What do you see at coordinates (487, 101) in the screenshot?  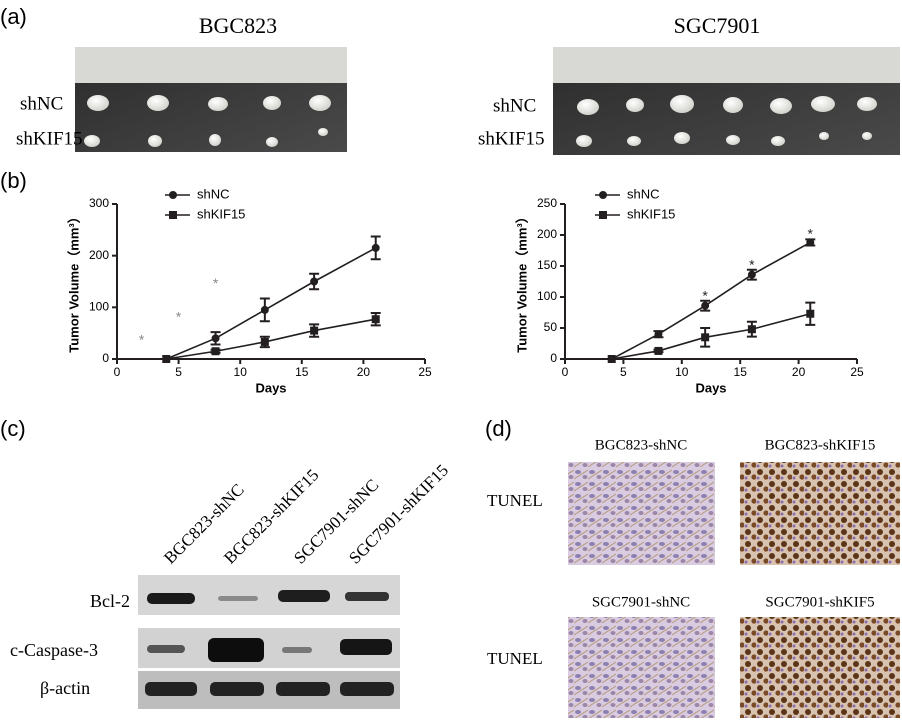 I see `tumor-photo` at bounding box center [487, 101].